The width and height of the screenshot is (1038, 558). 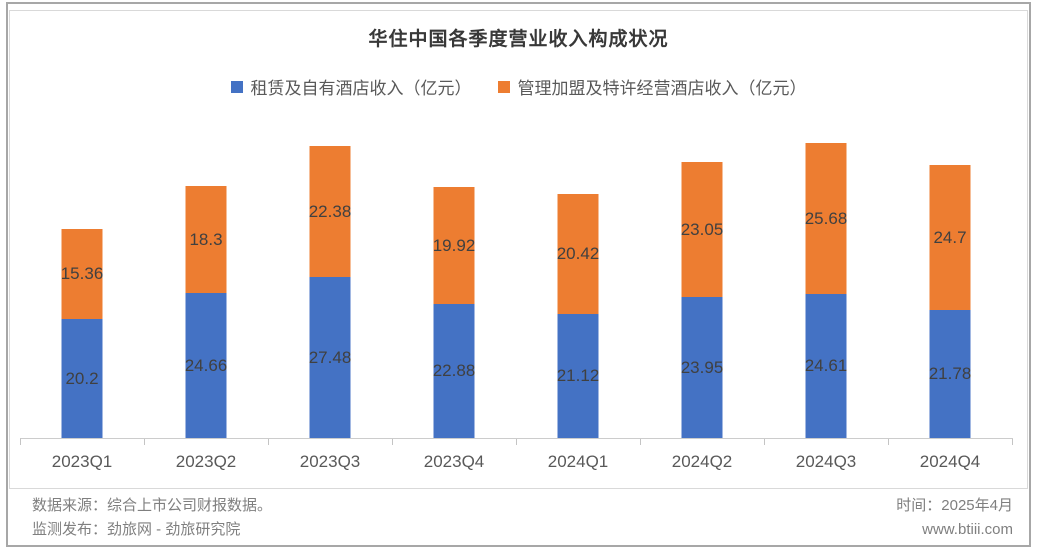 I want to click on bar-segment-series1: 24.66, so click(x=206, y=365).